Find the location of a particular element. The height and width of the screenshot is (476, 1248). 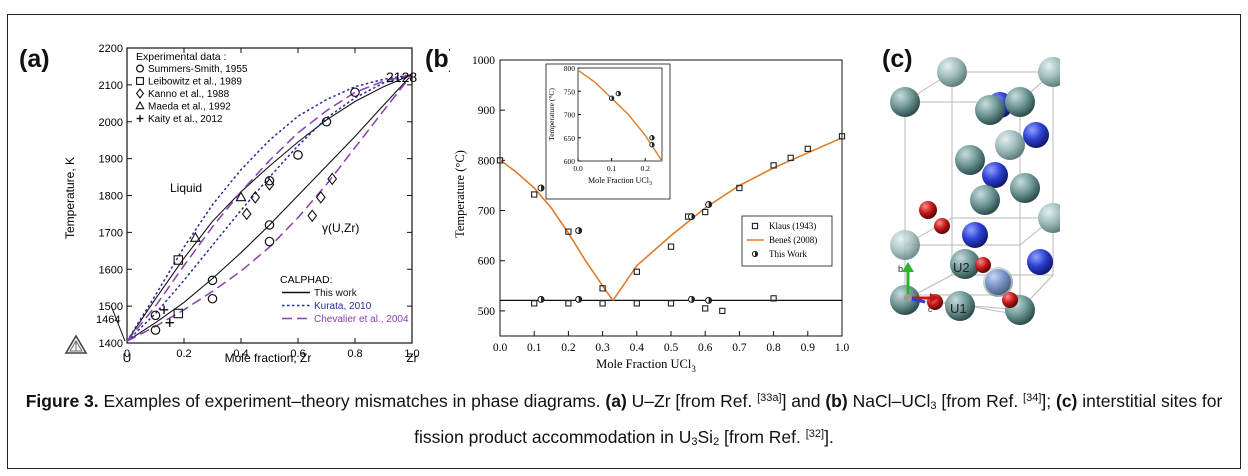

a-legend-calc-label: Chevalier et al., 2004 is located at coordinates (361, 319).